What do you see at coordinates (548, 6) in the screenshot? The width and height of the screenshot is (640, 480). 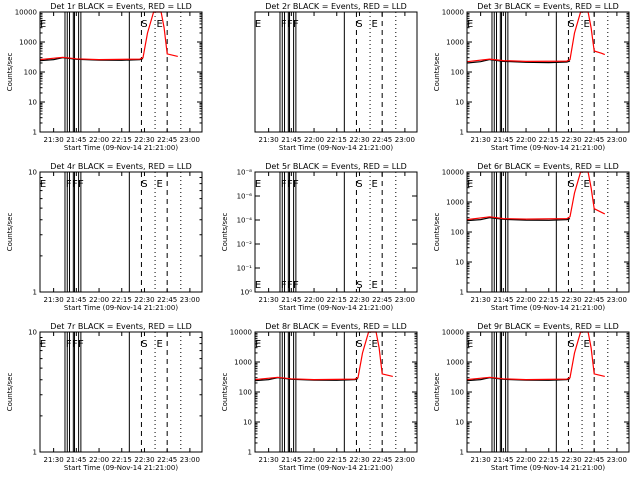 I see `panel-title: Det 3r BLACK = Events, RED = LLD` at bounding box center [548, 6].